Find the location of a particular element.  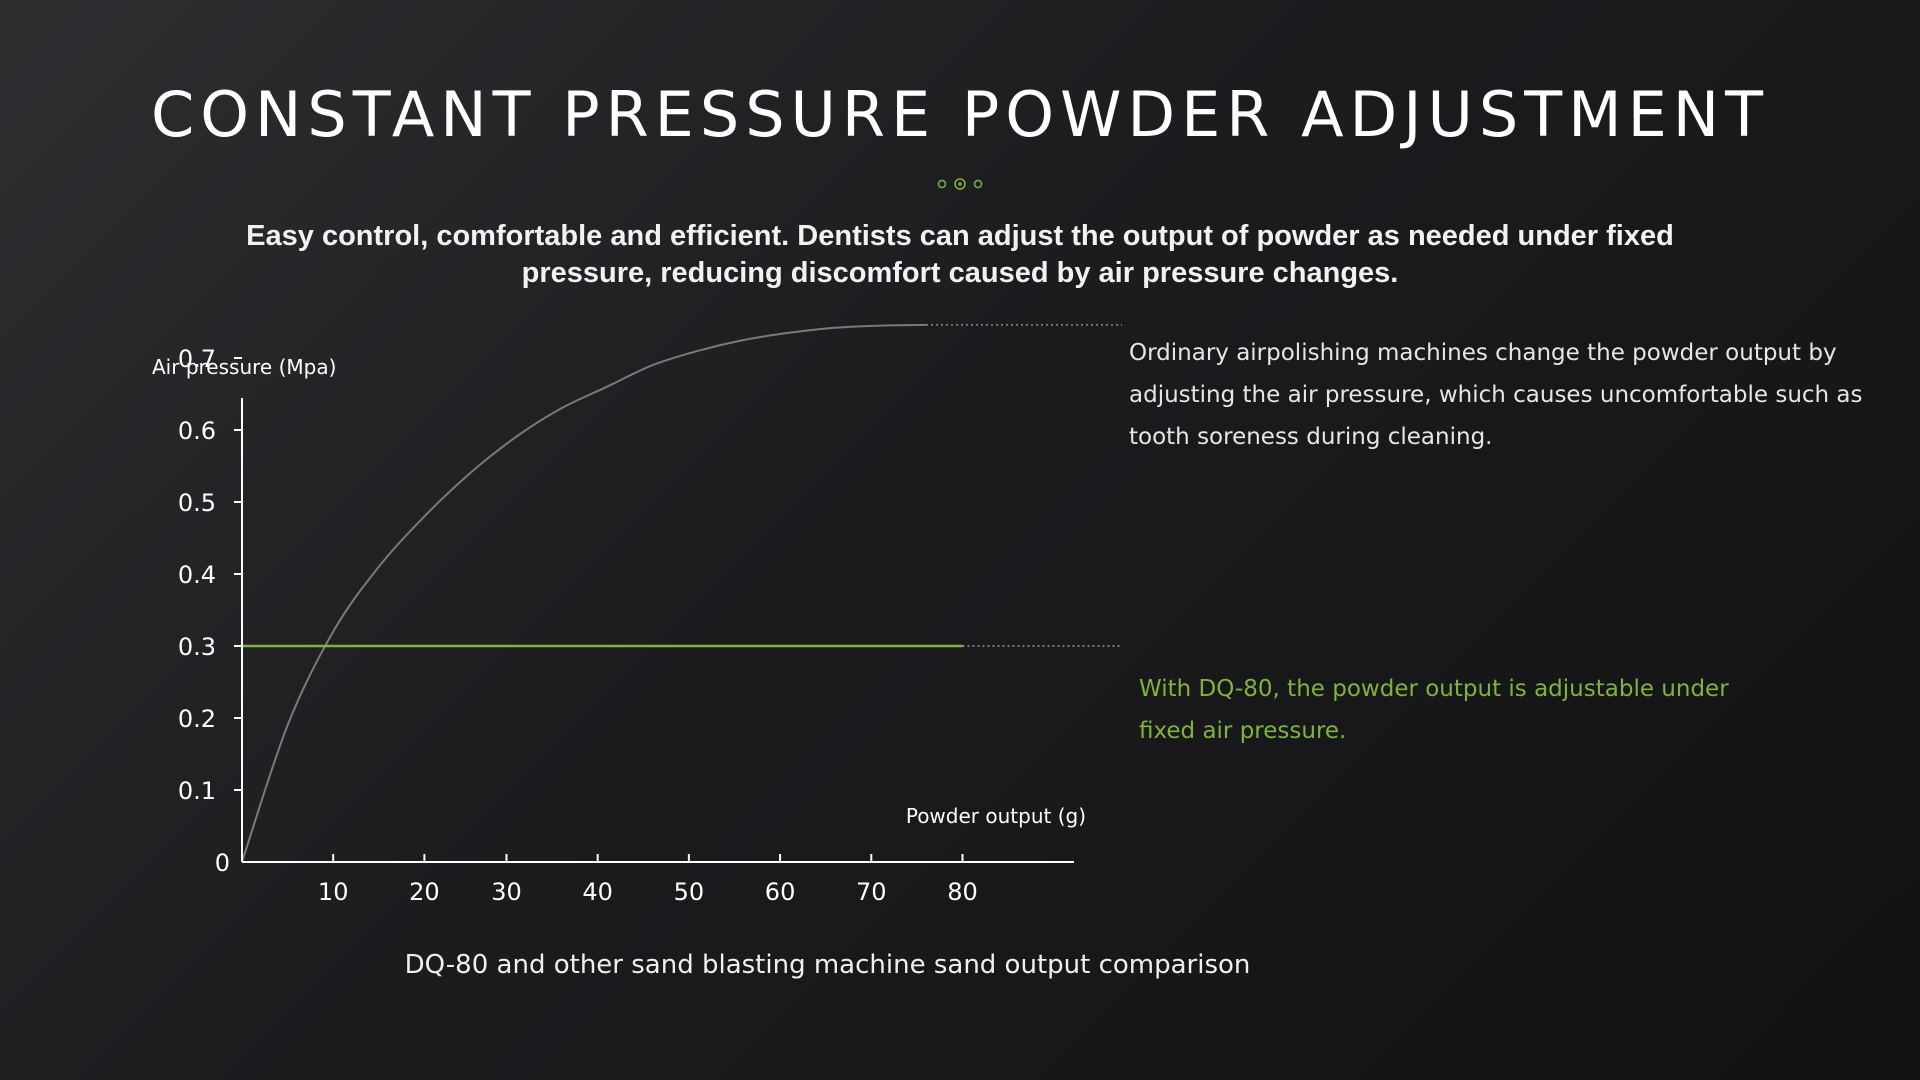

y-axis-label: Air pressure (Mpa) is located at coordinates (244, 367).